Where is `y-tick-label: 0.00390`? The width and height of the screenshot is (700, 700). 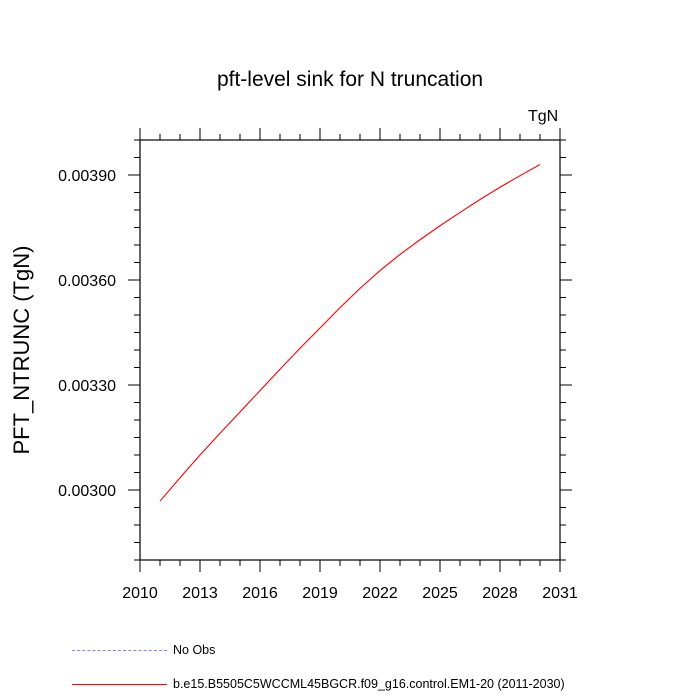 y-tick-label: 0.00390 is located at coordinates (87, 176).